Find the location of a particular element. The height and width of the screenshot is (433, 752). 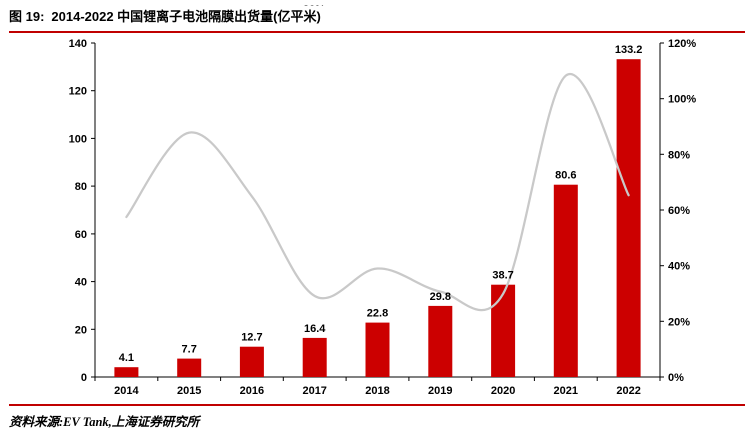

bar-2017 is located at coordinates (314, 357).